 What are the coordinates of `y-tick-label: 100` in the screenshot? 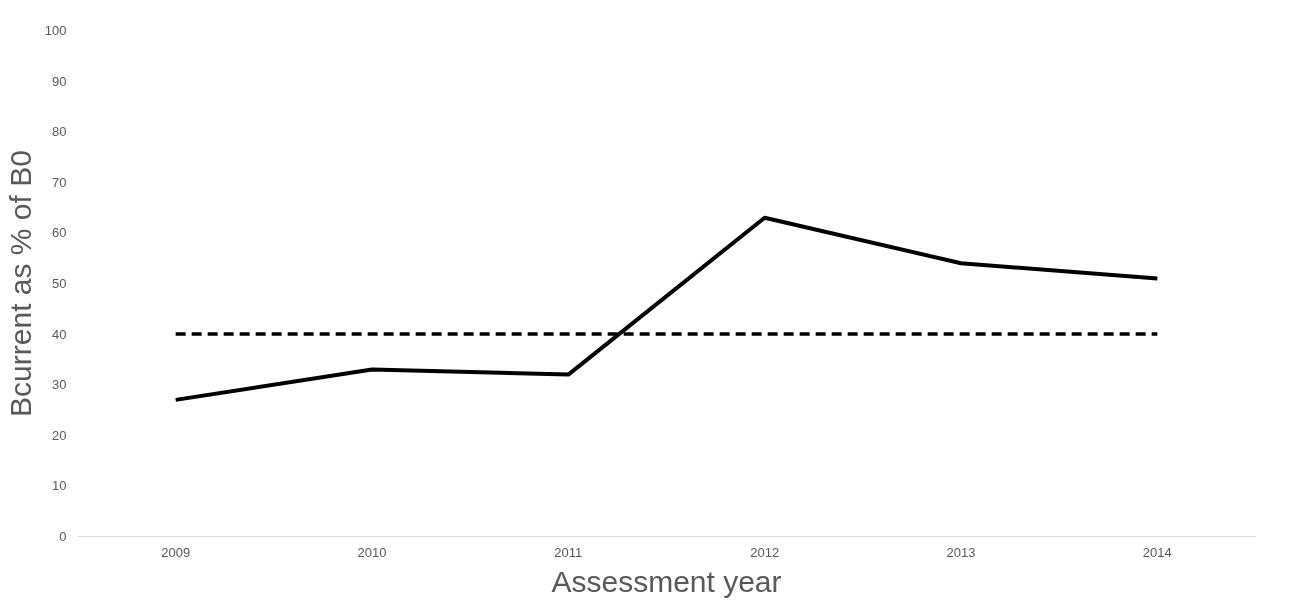 It's located at (55, 30).